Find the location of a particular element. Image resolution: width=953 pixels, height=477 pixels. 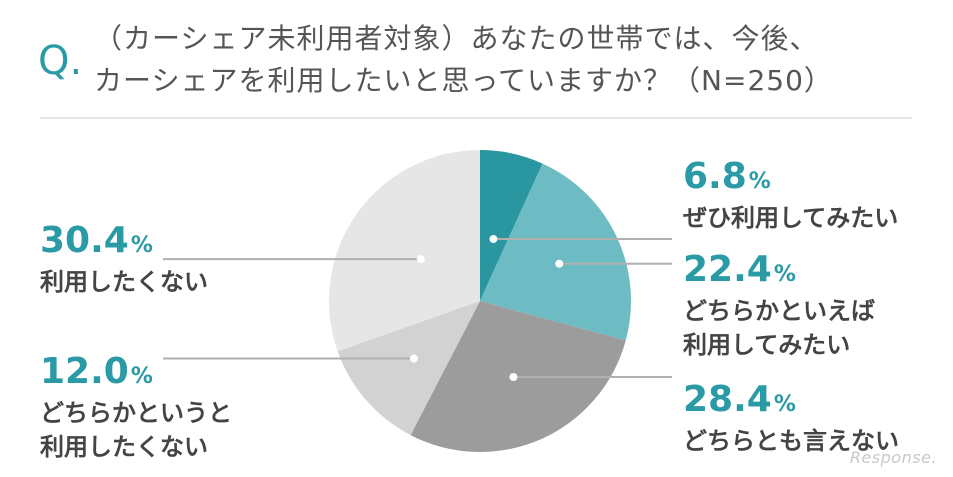

value-label-5: 30.4% is located at coordinates (96, 240).